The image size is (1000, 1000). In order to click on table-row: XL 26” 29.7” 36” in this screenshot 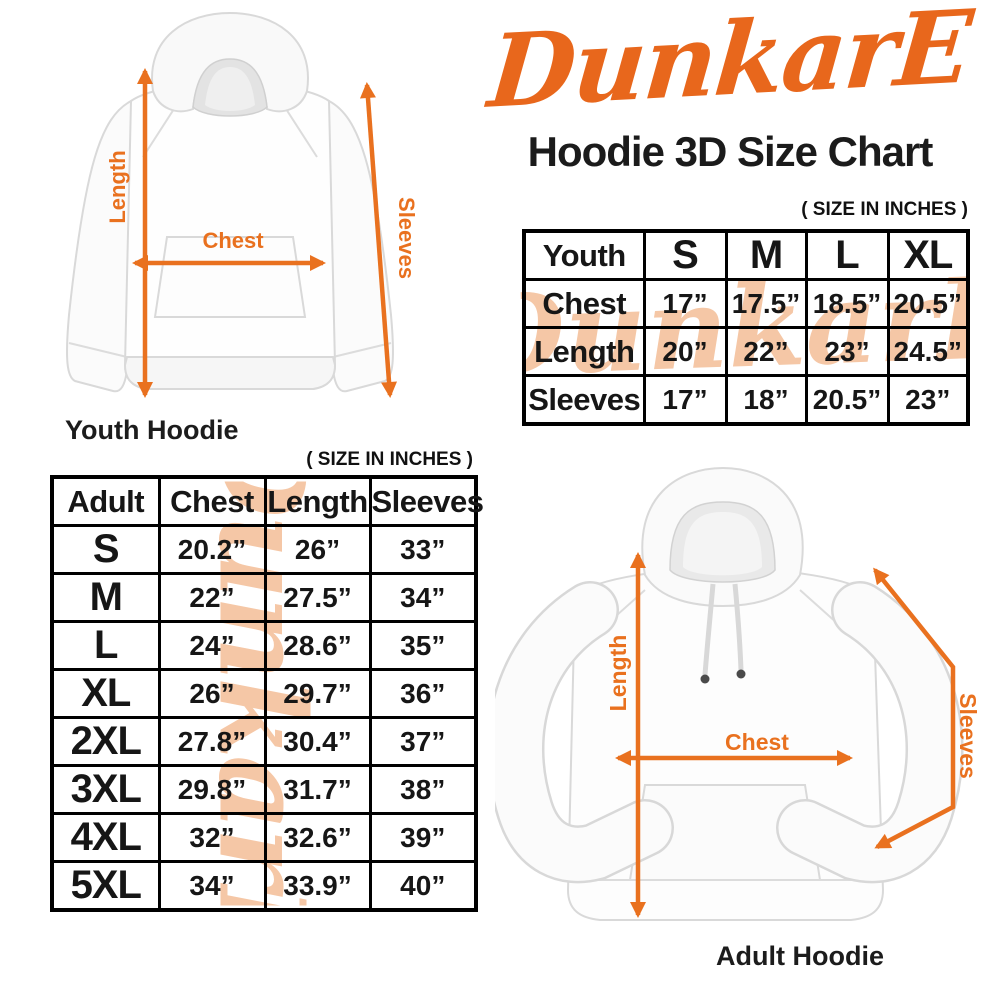, I will do `click(264, 693)`.